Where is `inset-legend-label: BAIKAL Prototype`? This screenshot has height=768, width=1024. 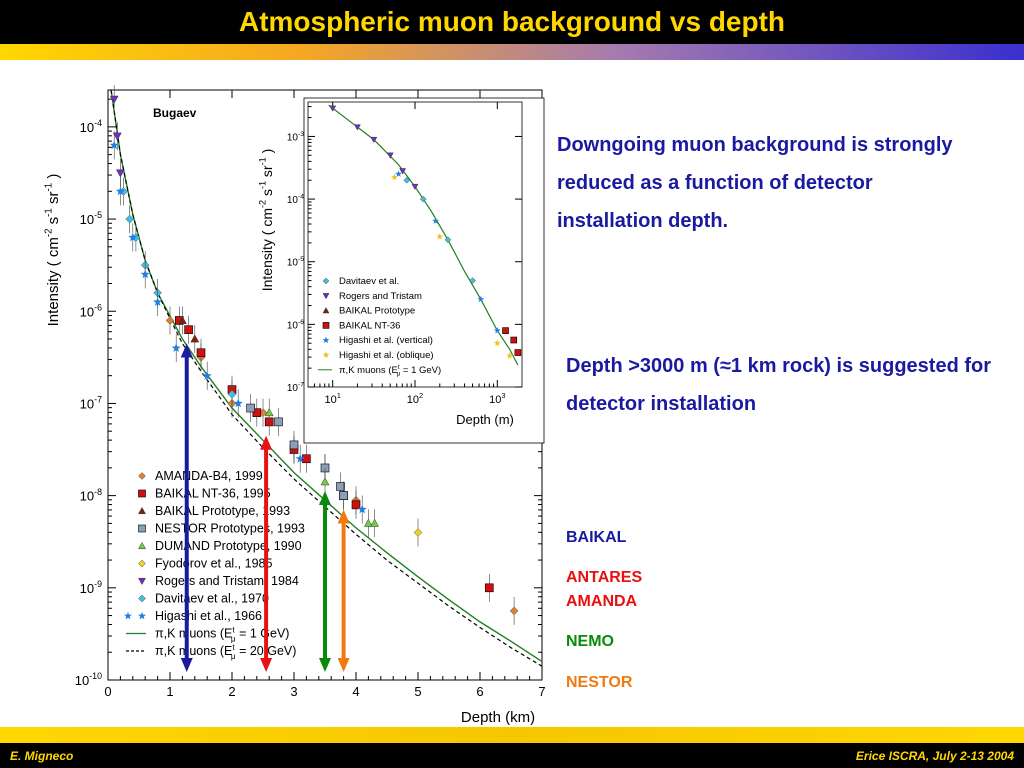
inset-legend-label: BAIKAL Prototype is located at coordinates (377, 311).